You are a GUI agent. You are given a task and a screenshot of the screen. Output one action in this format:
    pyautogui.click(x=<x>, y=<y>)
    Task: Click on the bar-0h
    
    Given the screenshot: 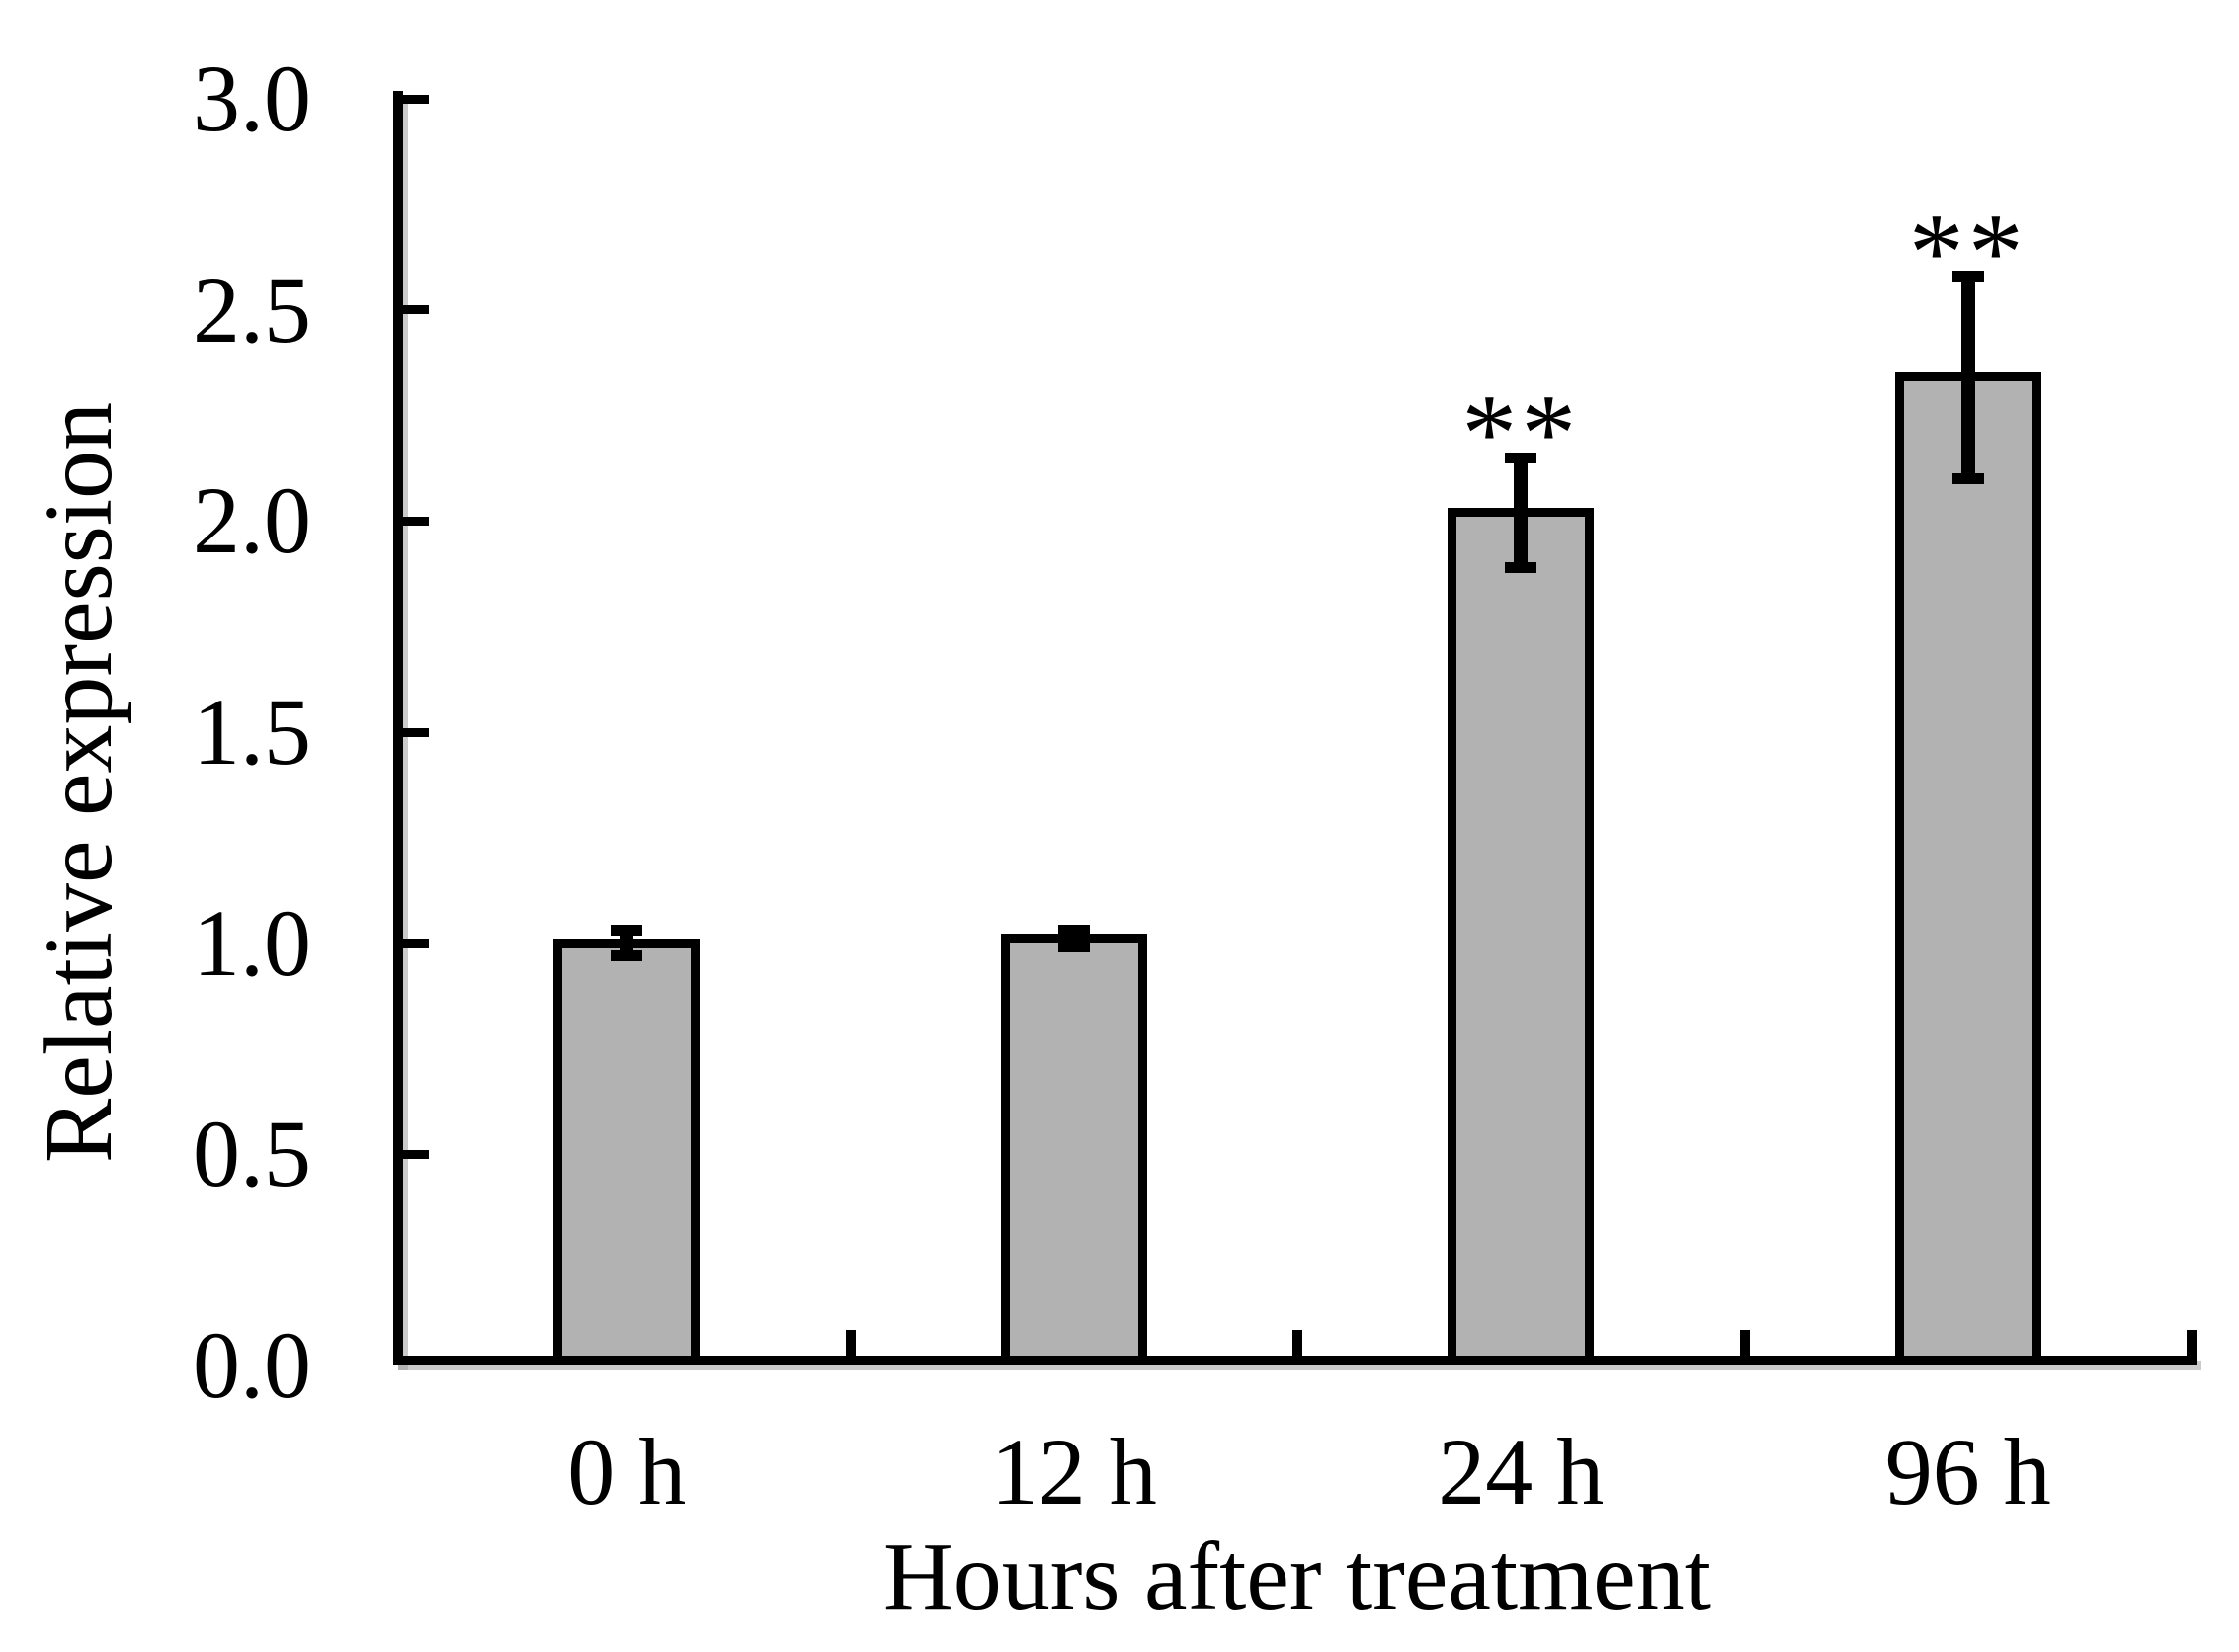 What is the action you would take?
    pyautogui.click(x=627, y=1151)
    